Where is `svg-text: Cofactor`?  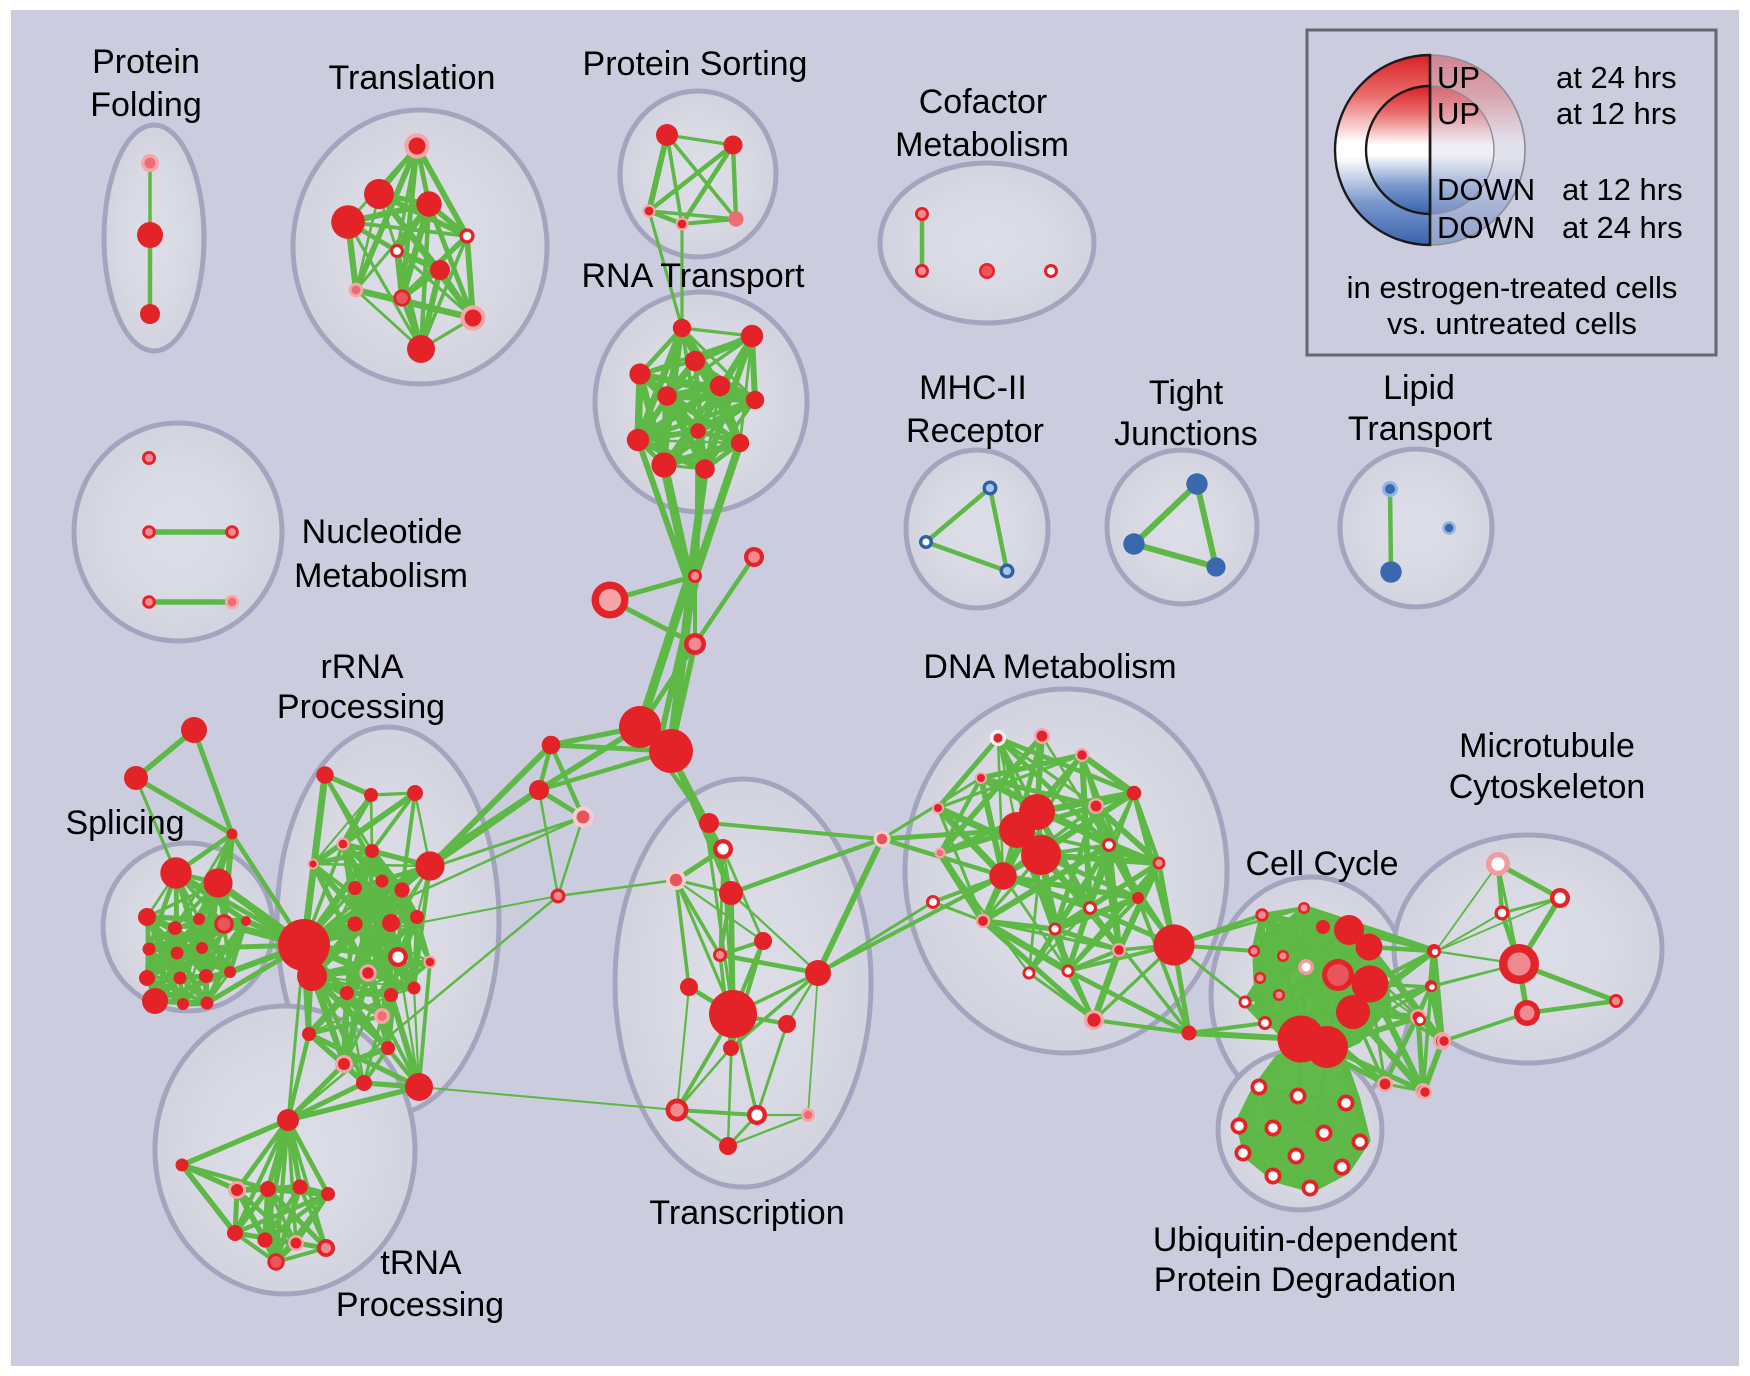
svg-text: Cofactor is located at coordinates (983, 102).